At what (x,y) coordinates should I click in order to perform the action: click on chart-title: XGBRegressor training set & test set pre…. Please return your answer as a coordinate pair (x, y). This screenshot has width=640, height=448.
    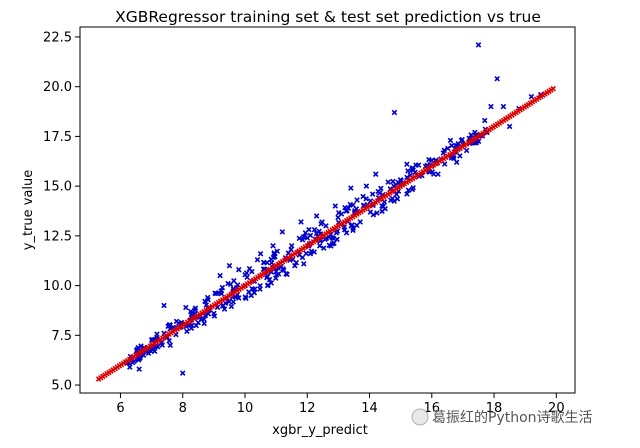
    Looking at the image, I should click on (328, 17).